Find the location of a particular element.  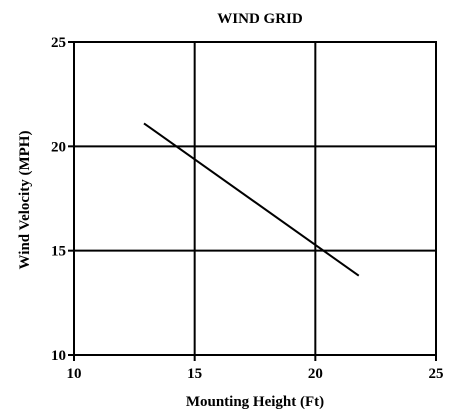

y-tick-label: 10 is located at coordinates (58, 356).